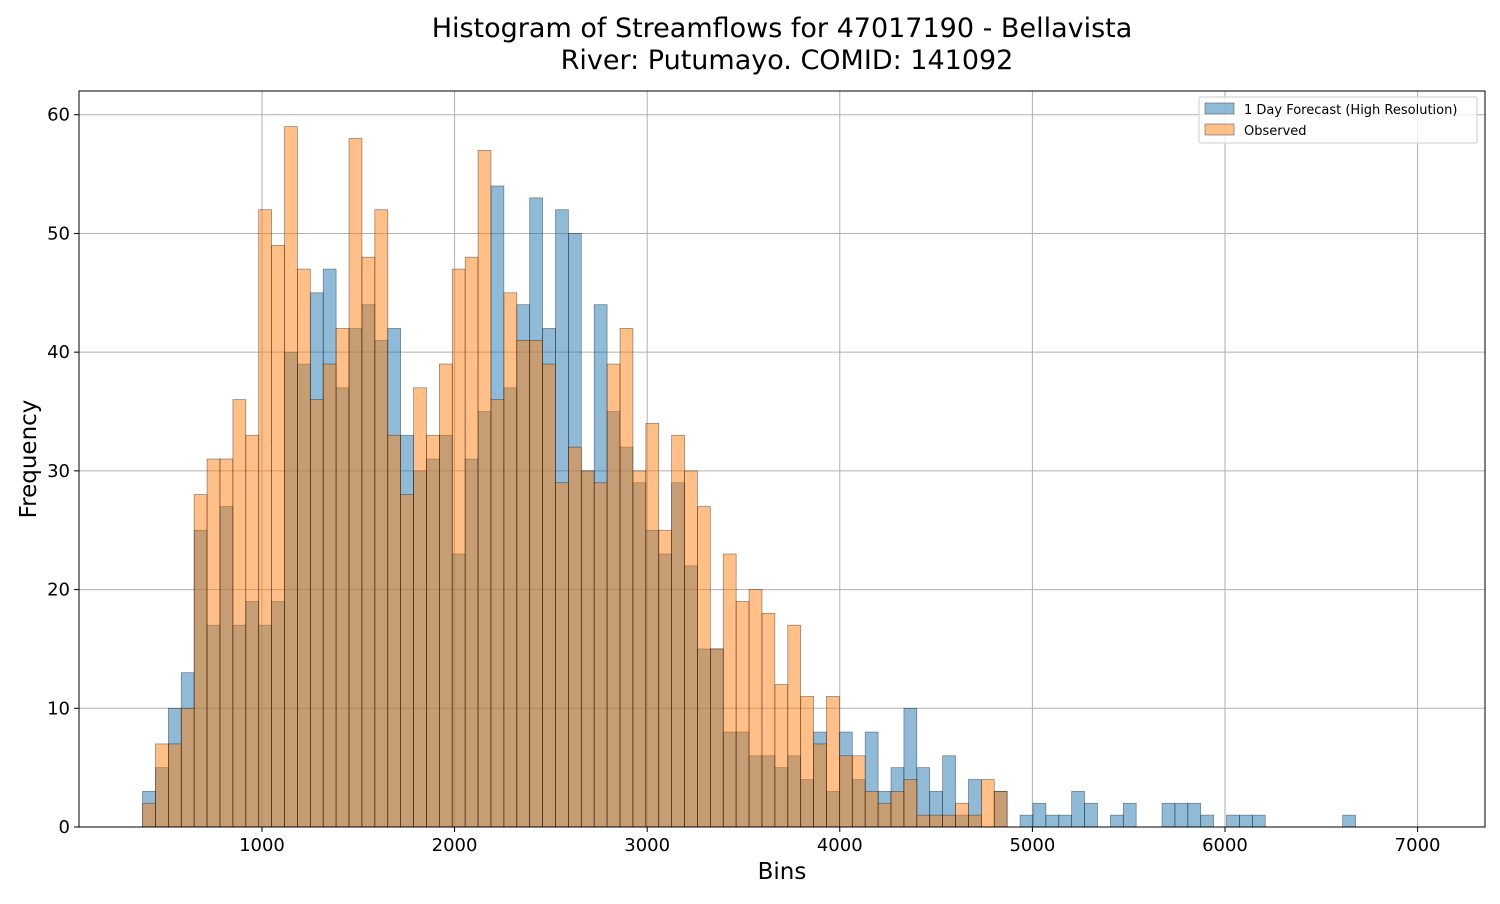 The image size is (1500, 904). What do you see at coordinates (1219, 108) in the screenshot?
I see `legend-swatch-forecast` at bounding box center [1219, 108].